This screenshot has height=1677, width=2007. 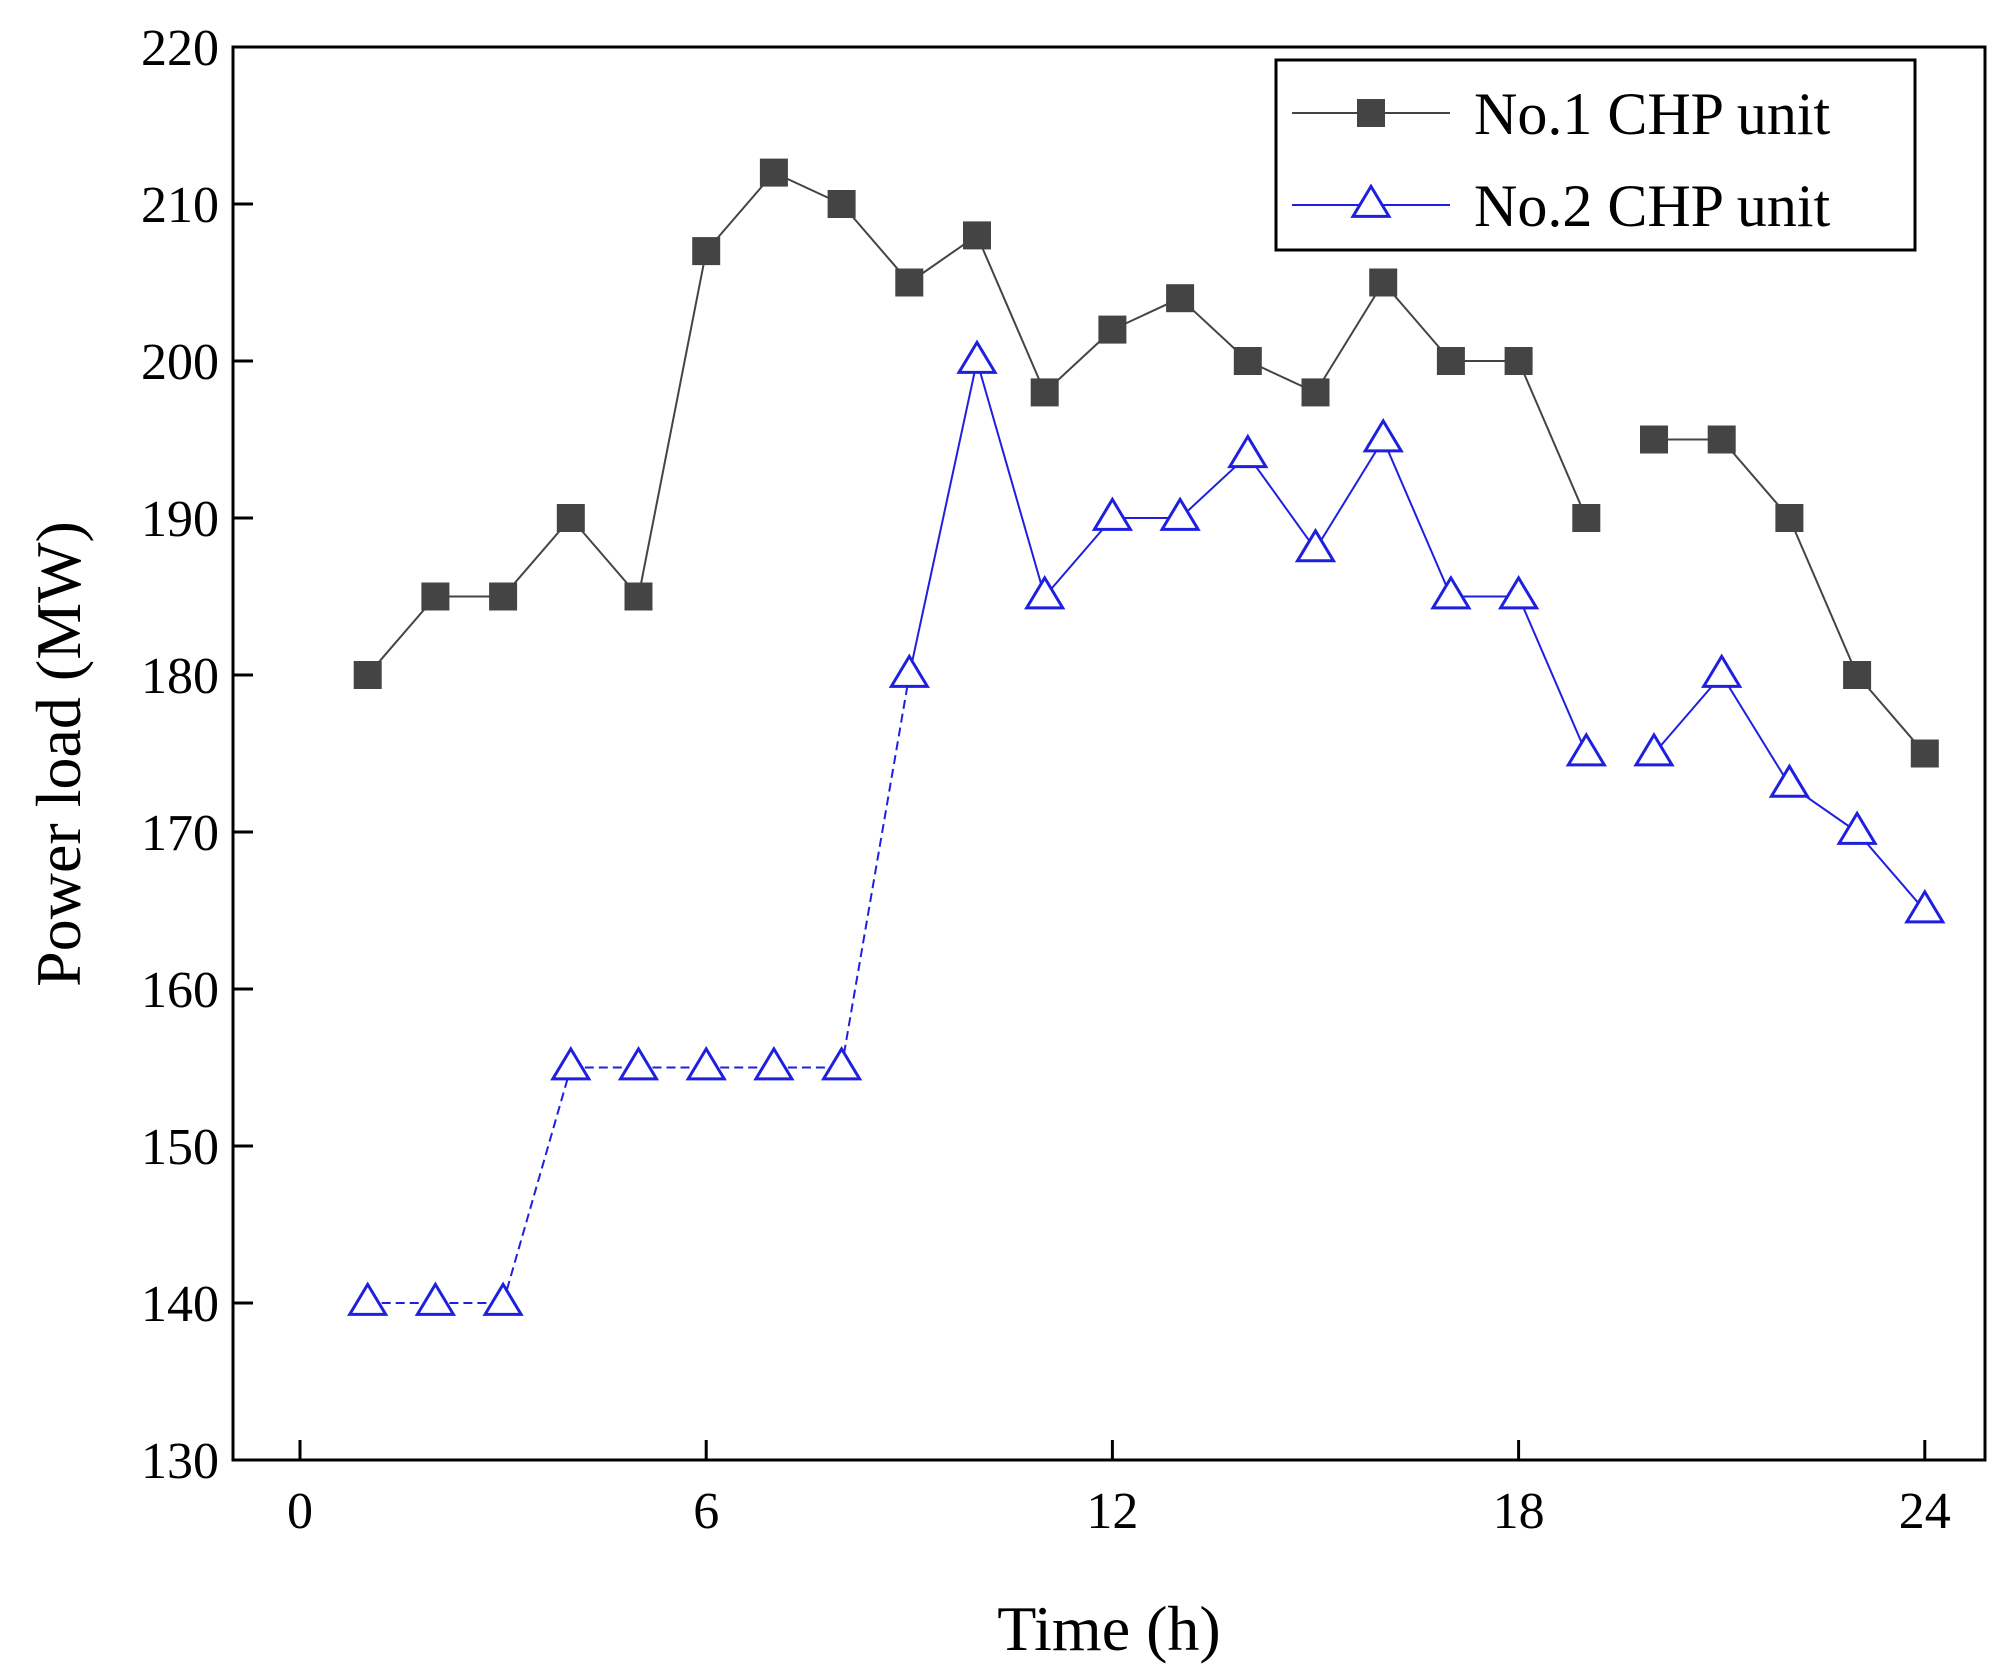 What do you see at coordinates (180, 833) in the screenshot?
I see `y-tick-label-170: 170` at bounding box center [180, 833].